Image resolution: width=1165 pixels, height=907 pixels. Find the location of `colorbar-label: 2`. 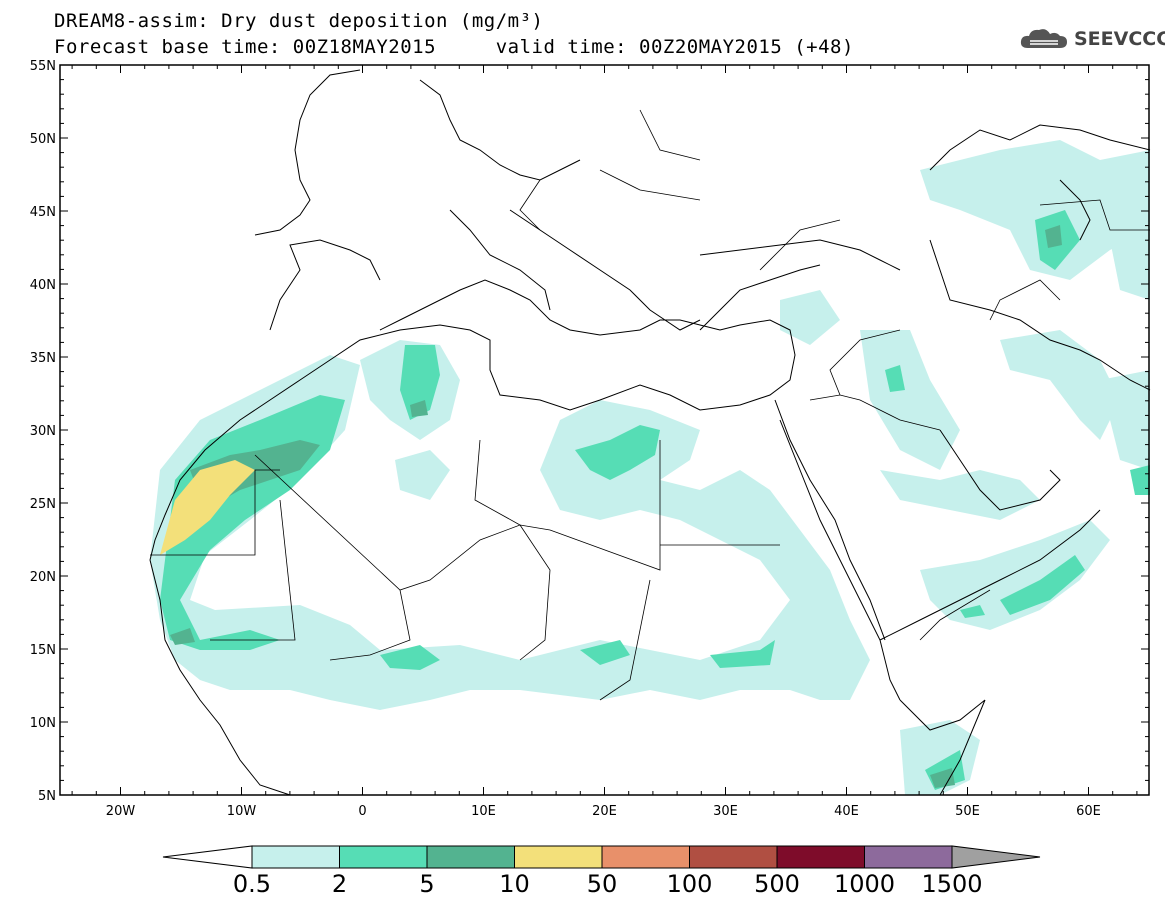

colorbar-label: 2 is located at coordinates (339, 884).